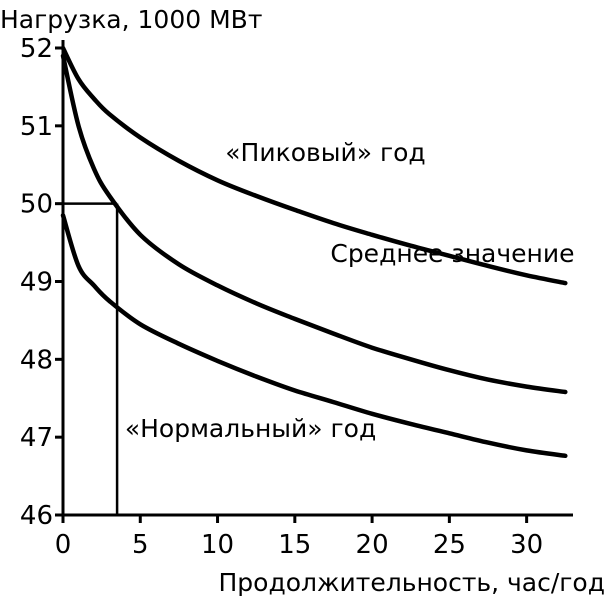 This screenshot has height=597, width=608. What do you see at coordinates (250, 428) in the screenshot?
I see `normal-year-label: «Нормальный» год` at bounding box center [250, 428].